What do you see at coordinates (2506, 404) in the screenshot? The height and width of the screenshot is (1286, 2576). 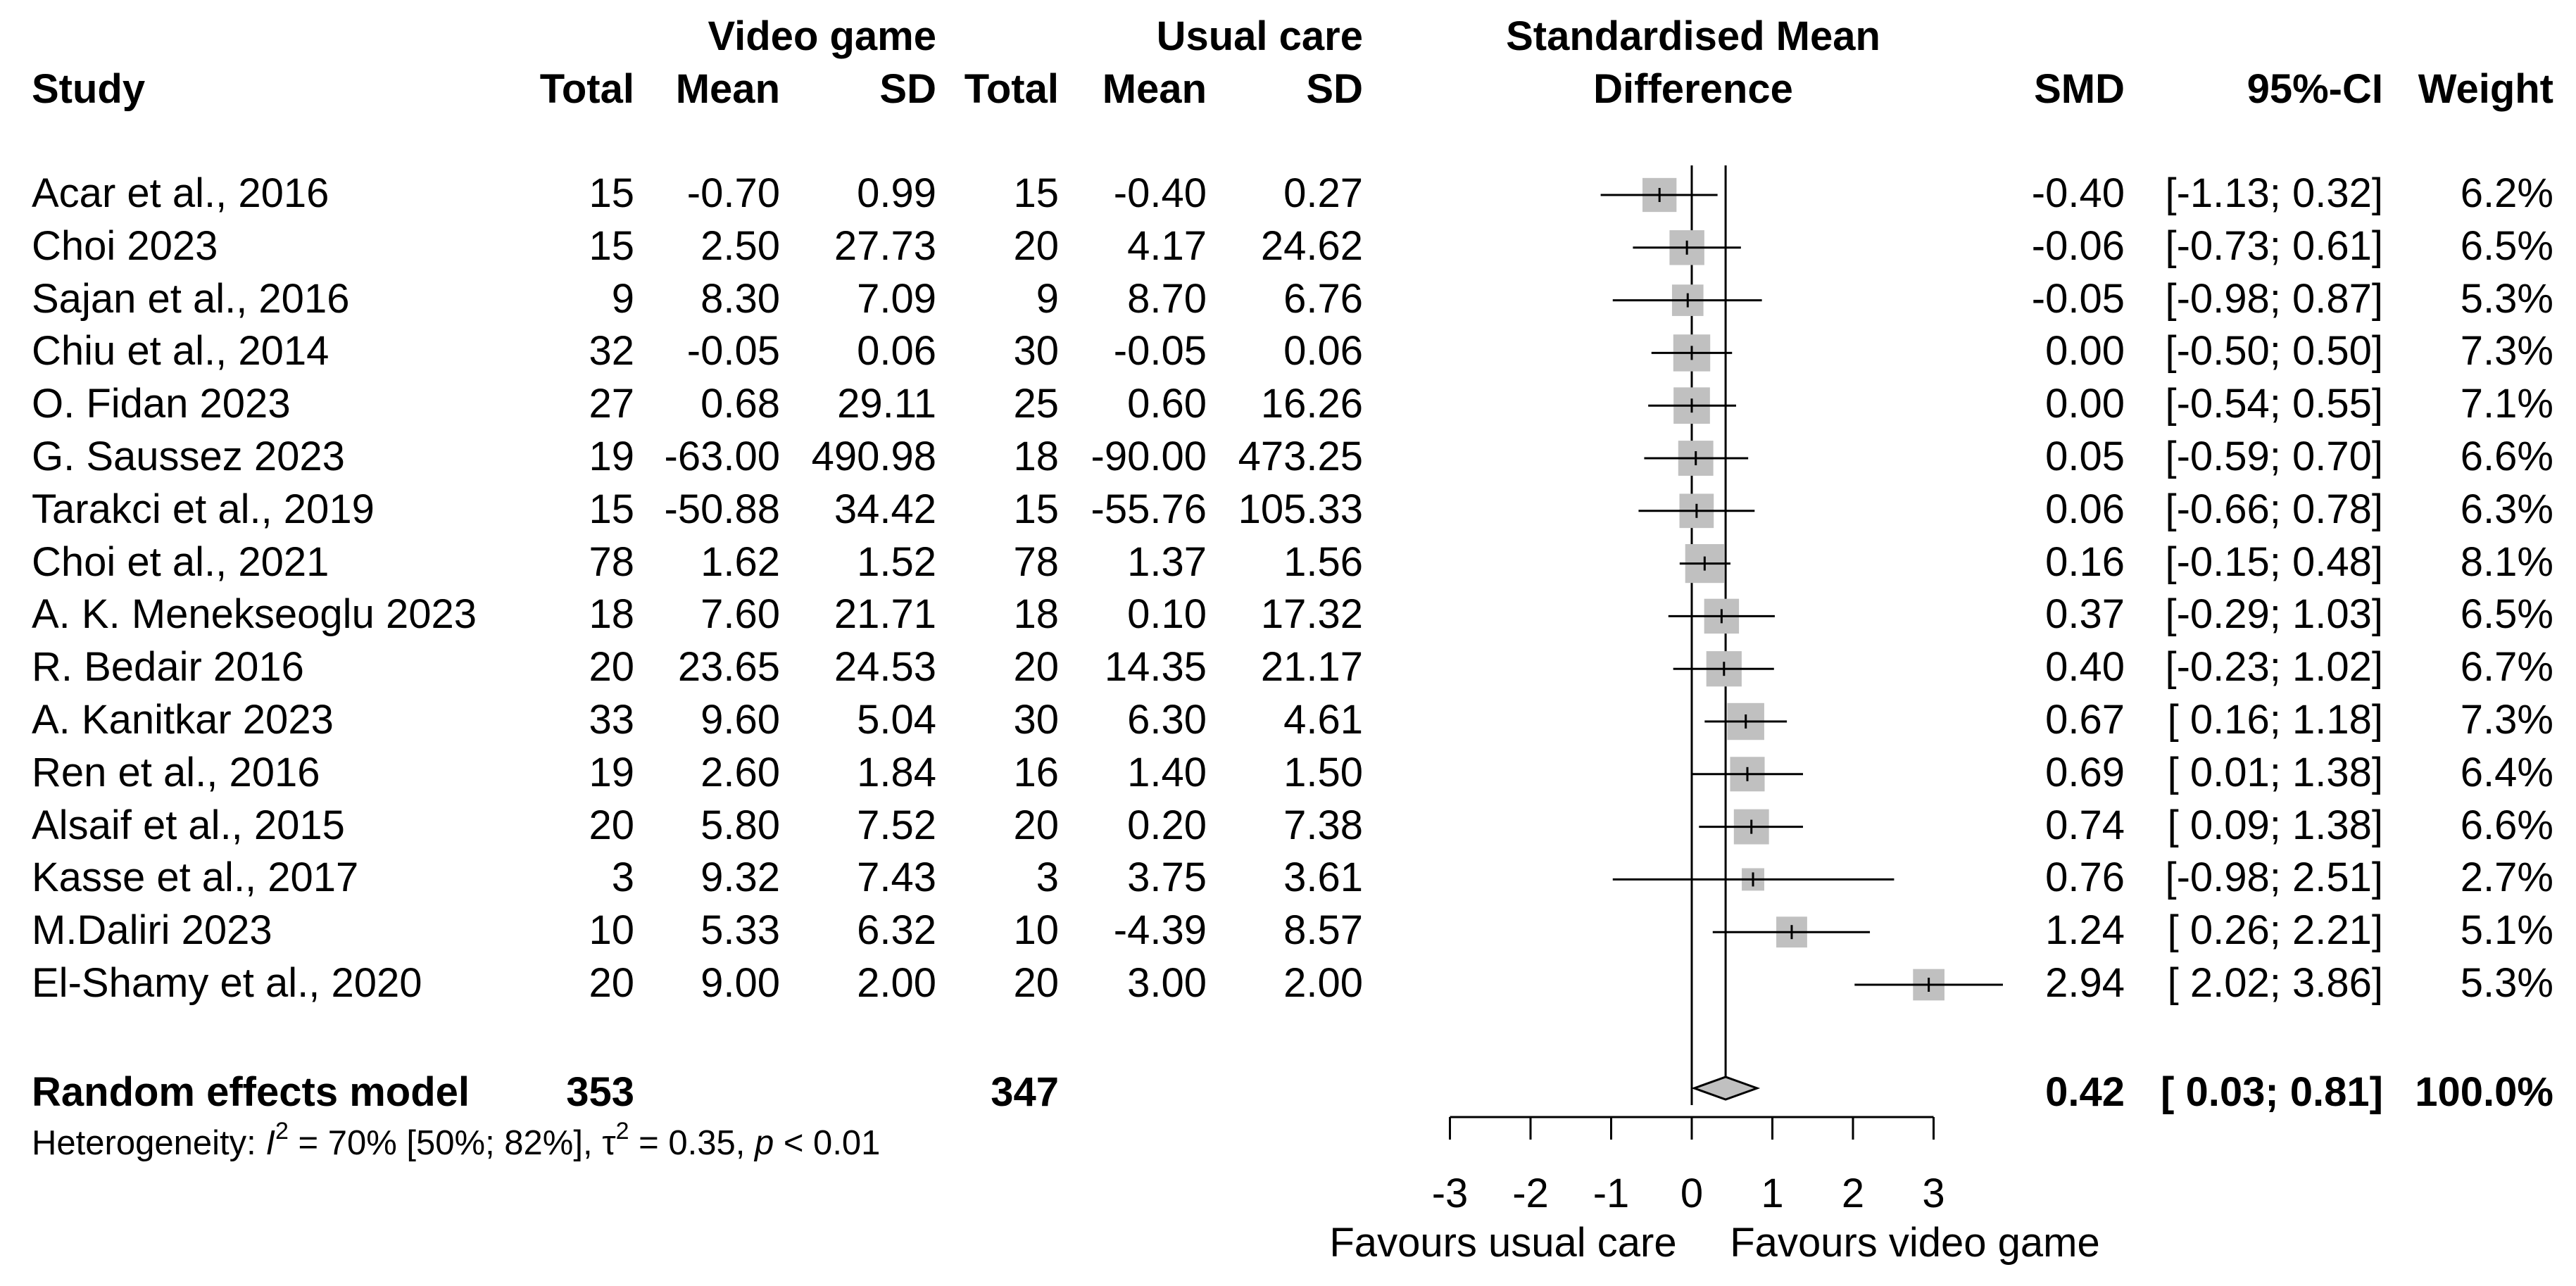 I see `study-weight: 7.1%` at bounding box center [2506, 404].